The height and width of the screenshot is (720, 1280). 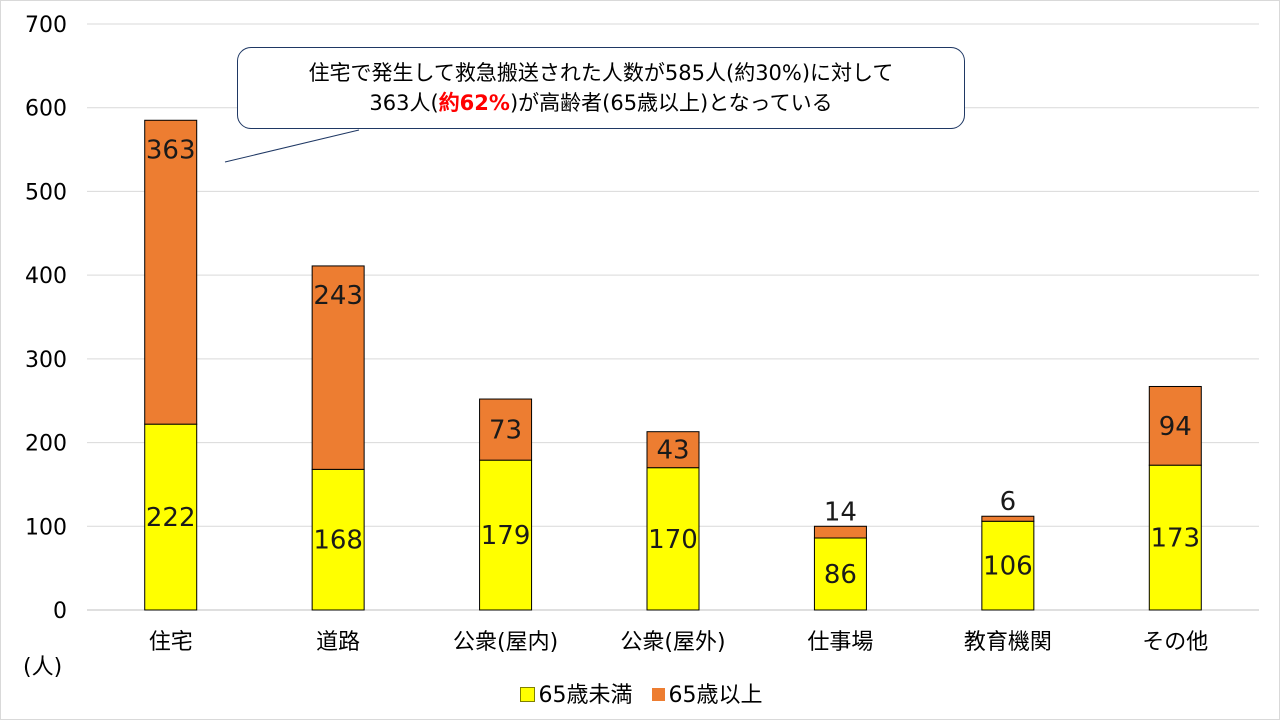 What do you see at coordinates (840, 512) in the screenshot?
I see `data-label-65-plus: 14` at bounding box center [840, 512].